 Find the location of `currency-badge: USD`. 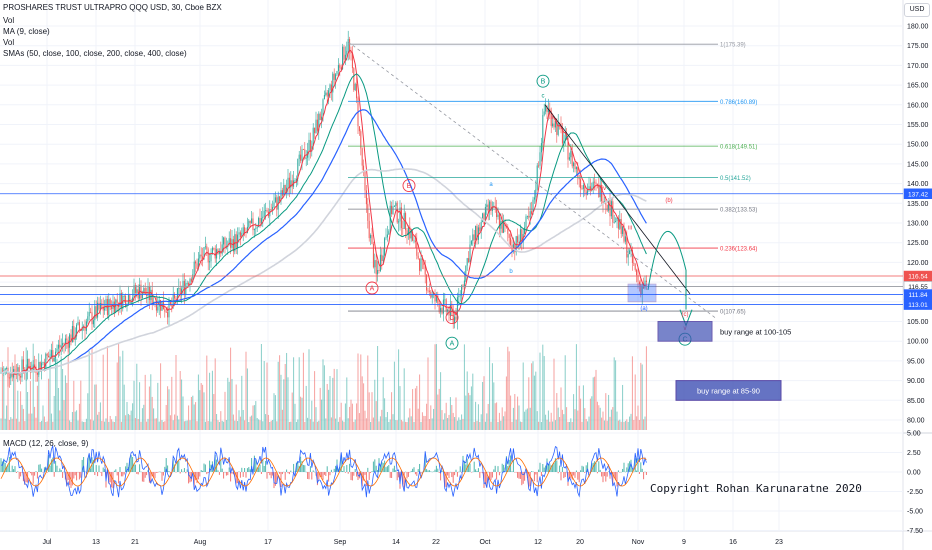

currency-badge: USD is located at coordinates (917, 10).